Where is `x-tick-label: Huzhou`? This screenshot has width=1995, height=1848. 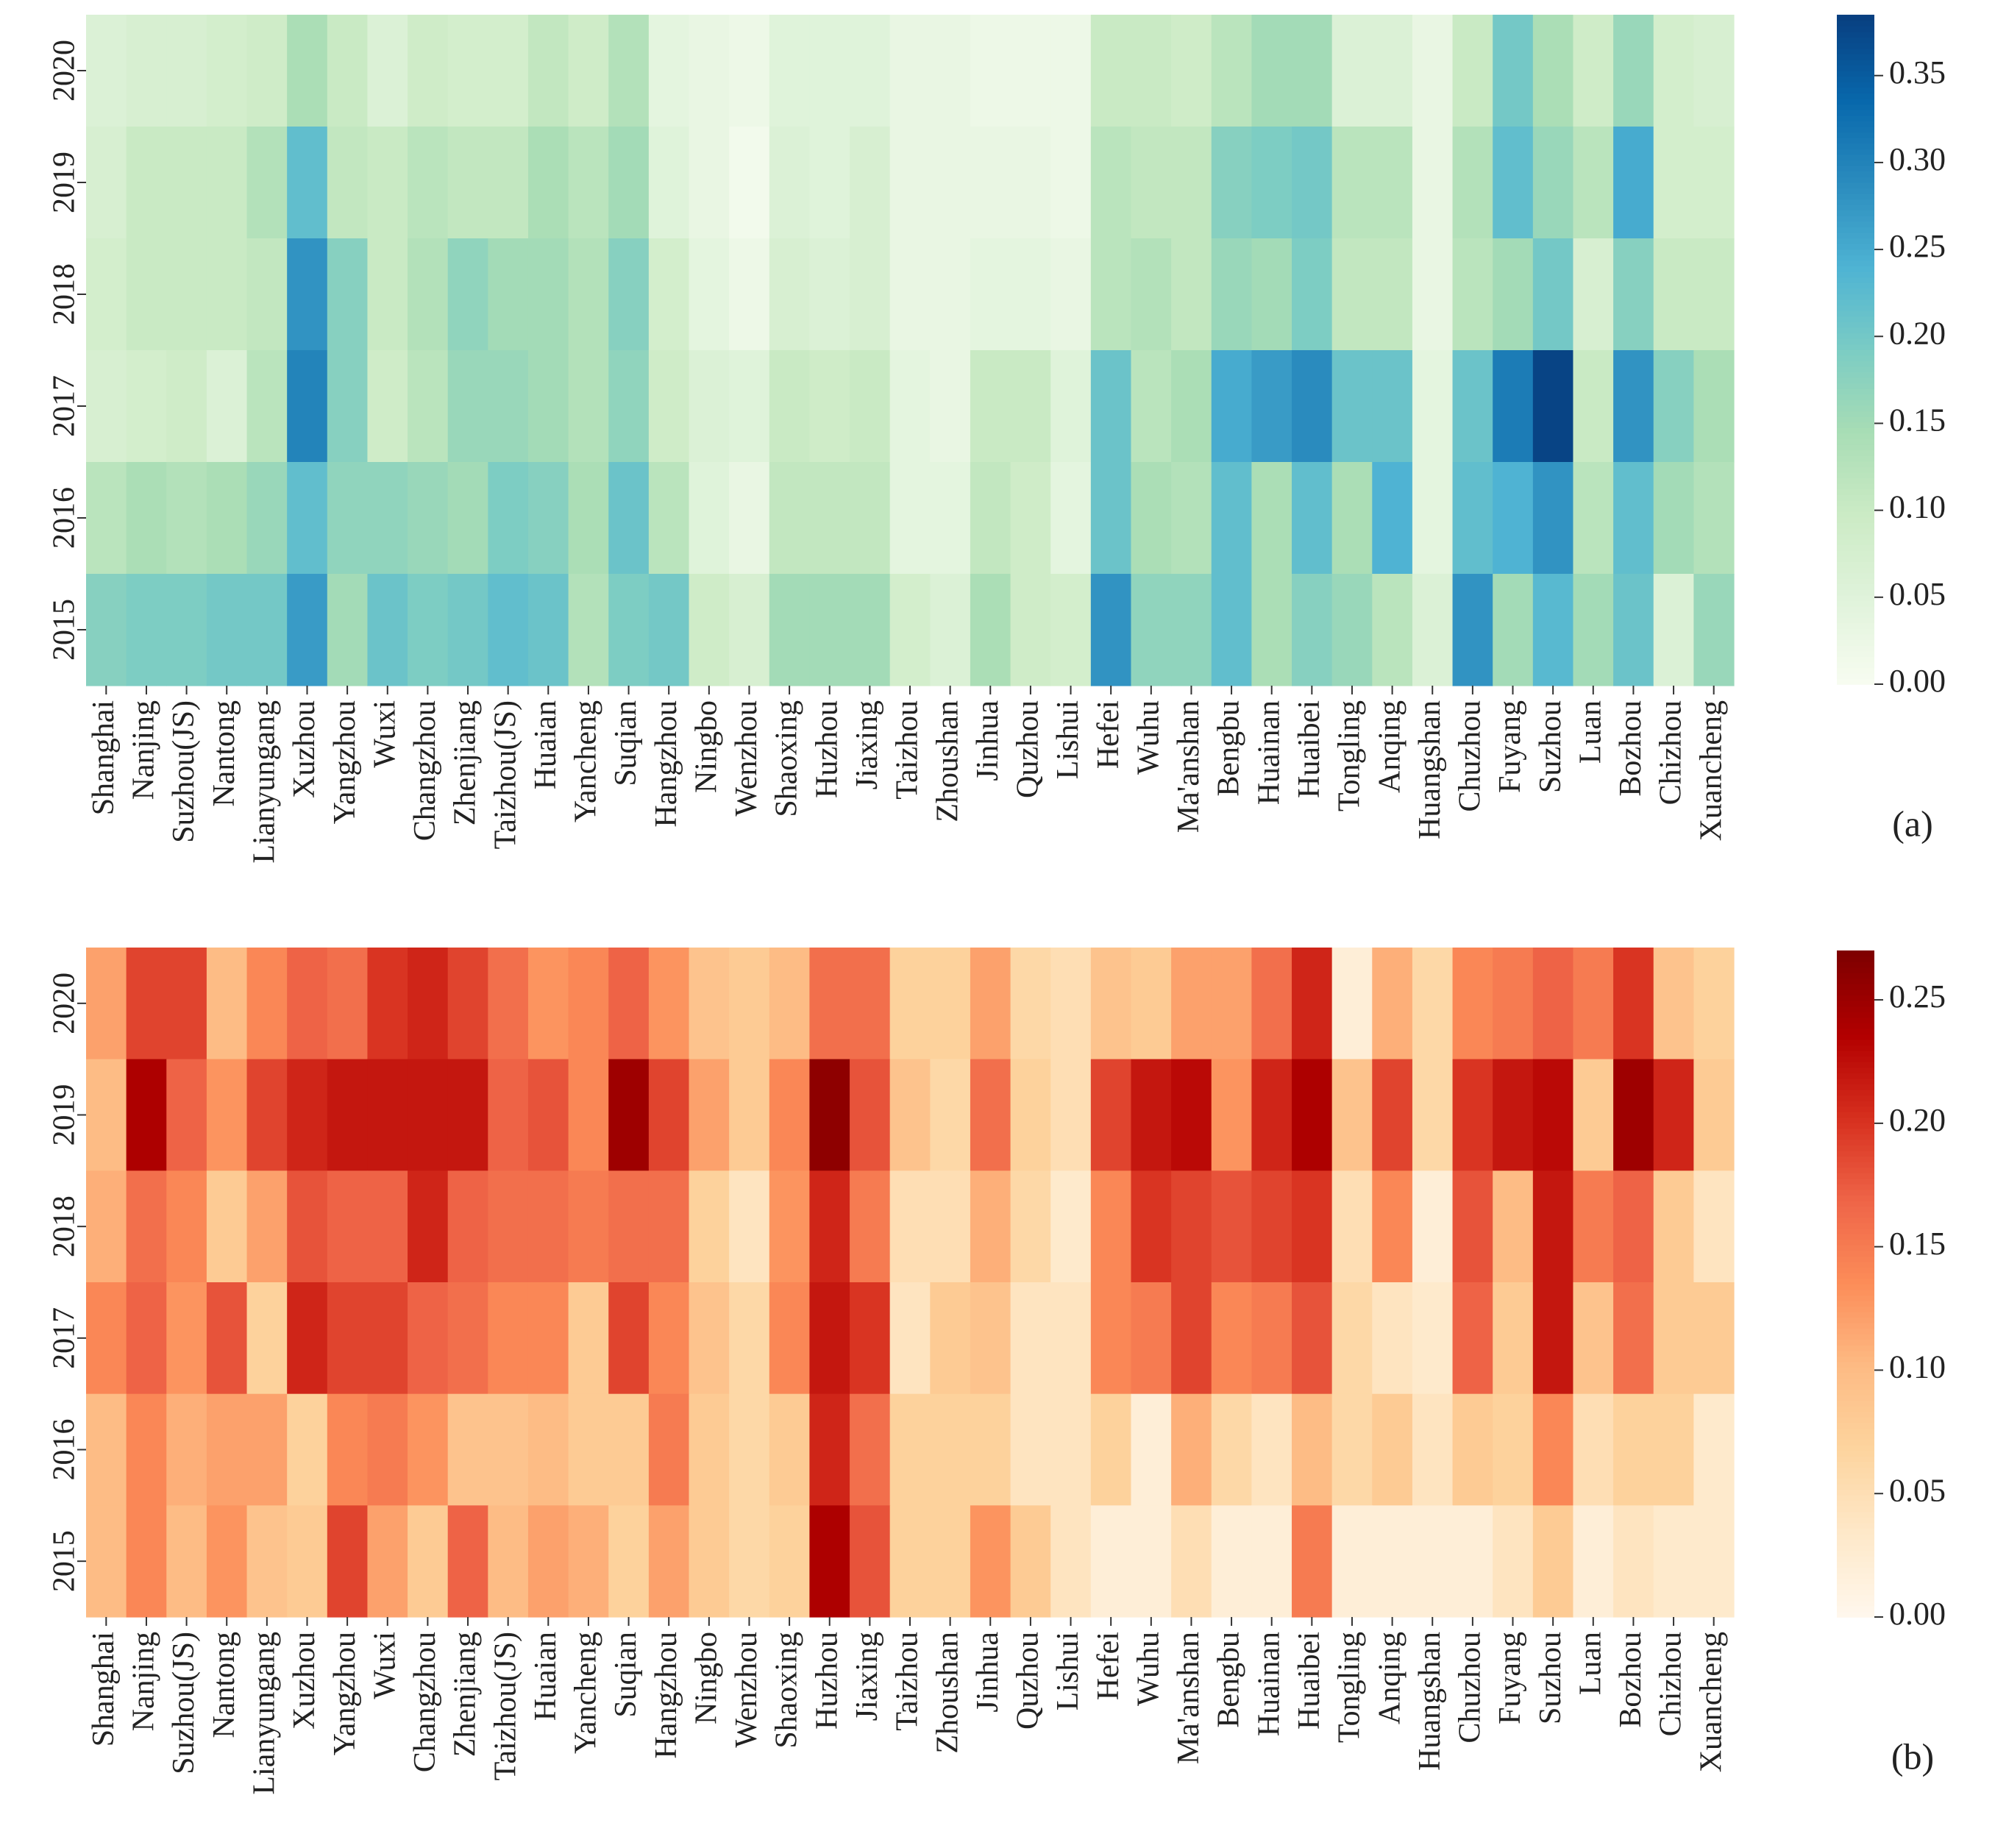
x-tick-label: Huzhou is located at coordinates (827, 749).